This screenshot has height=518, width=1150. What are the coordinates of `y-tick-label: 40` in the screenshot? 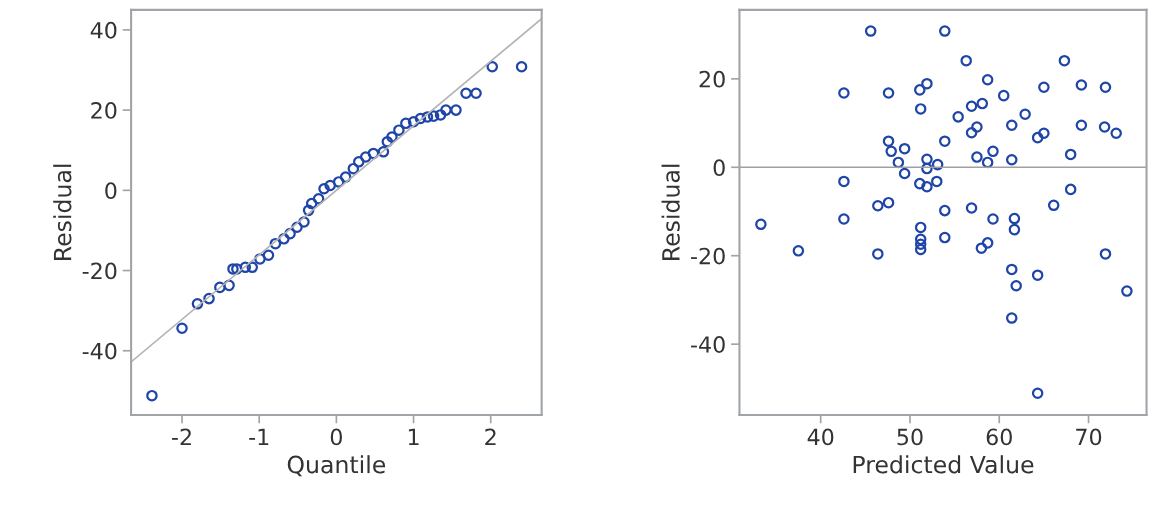 It's located at (103, 30).